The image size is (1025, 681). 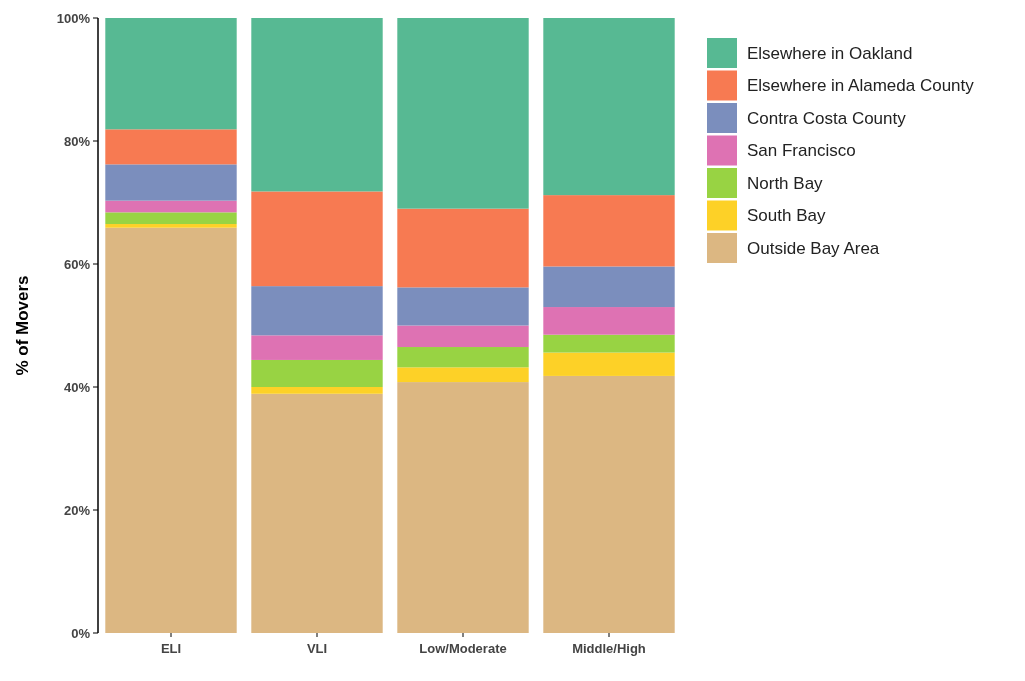 What do you see at coordinates (785, 183) in the screenshot?
I see `legend-label: North Bay` at bounding box center [785, 183].